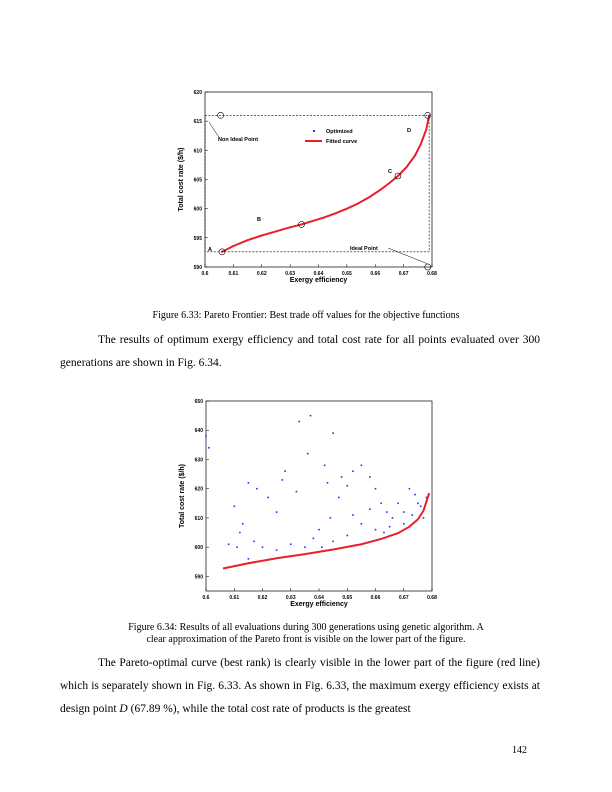  Describe the element at coordinates (409, 131) in the screenshot. I see `annotation: D` at that location.